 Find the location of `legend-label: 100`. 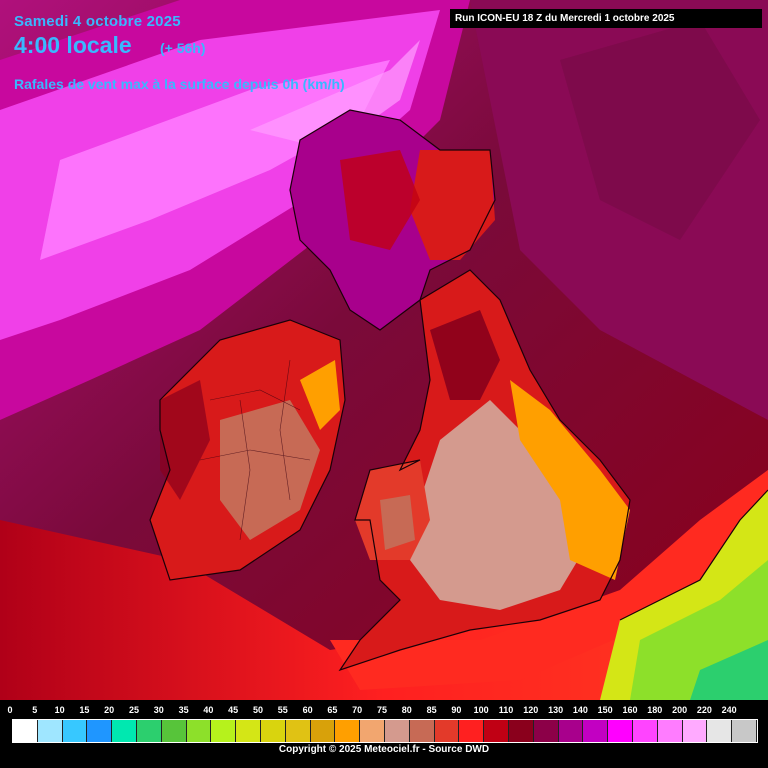

legend-label: 100 is located at coordinates (481, 710).